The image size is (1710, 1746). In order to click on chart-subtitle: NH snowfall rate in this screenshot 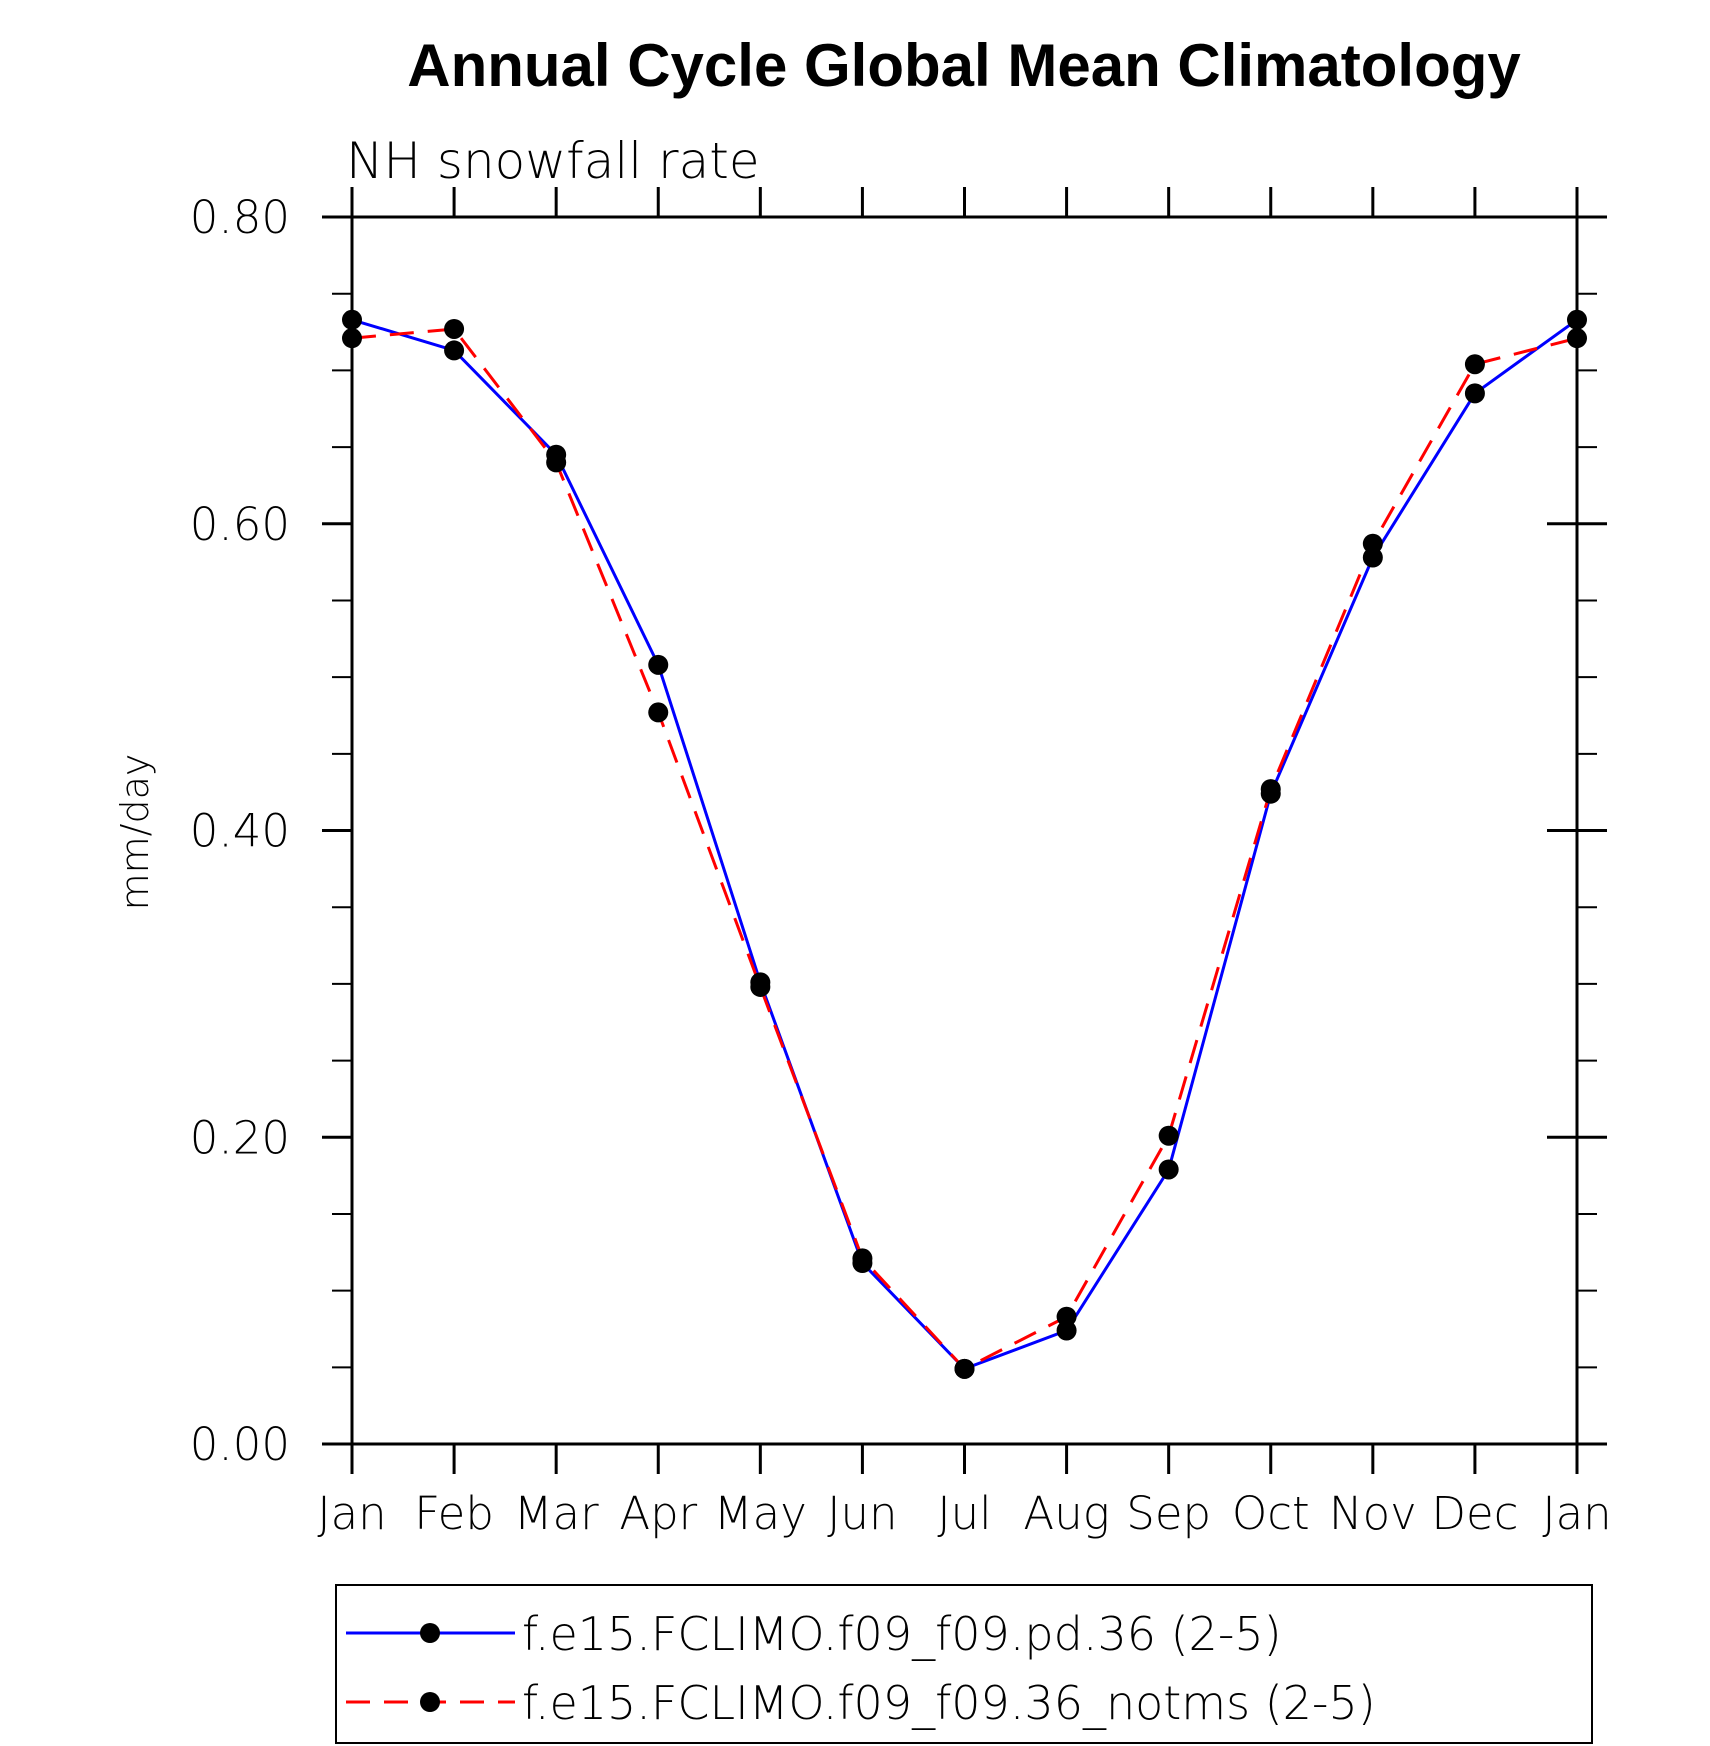, I will do `click(553, 161)`.